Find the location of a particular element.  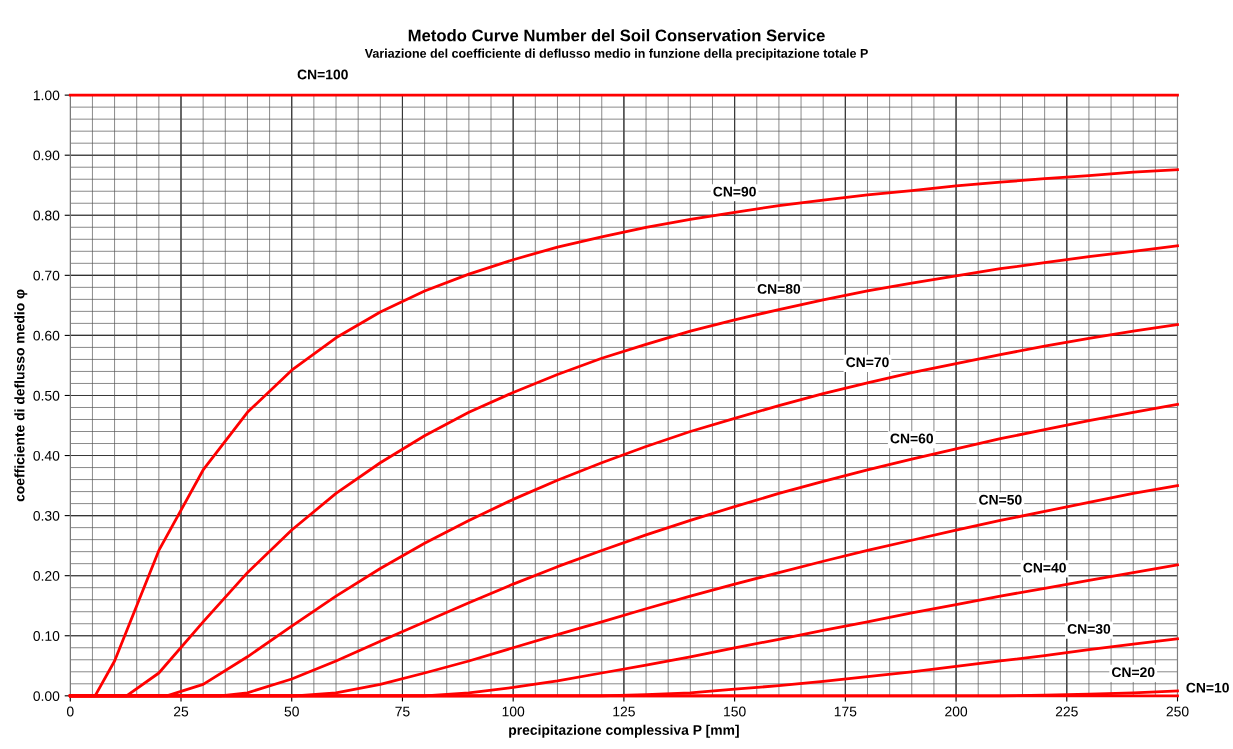

y-tick-label: 0.20 is located at coordinates (46, 576).